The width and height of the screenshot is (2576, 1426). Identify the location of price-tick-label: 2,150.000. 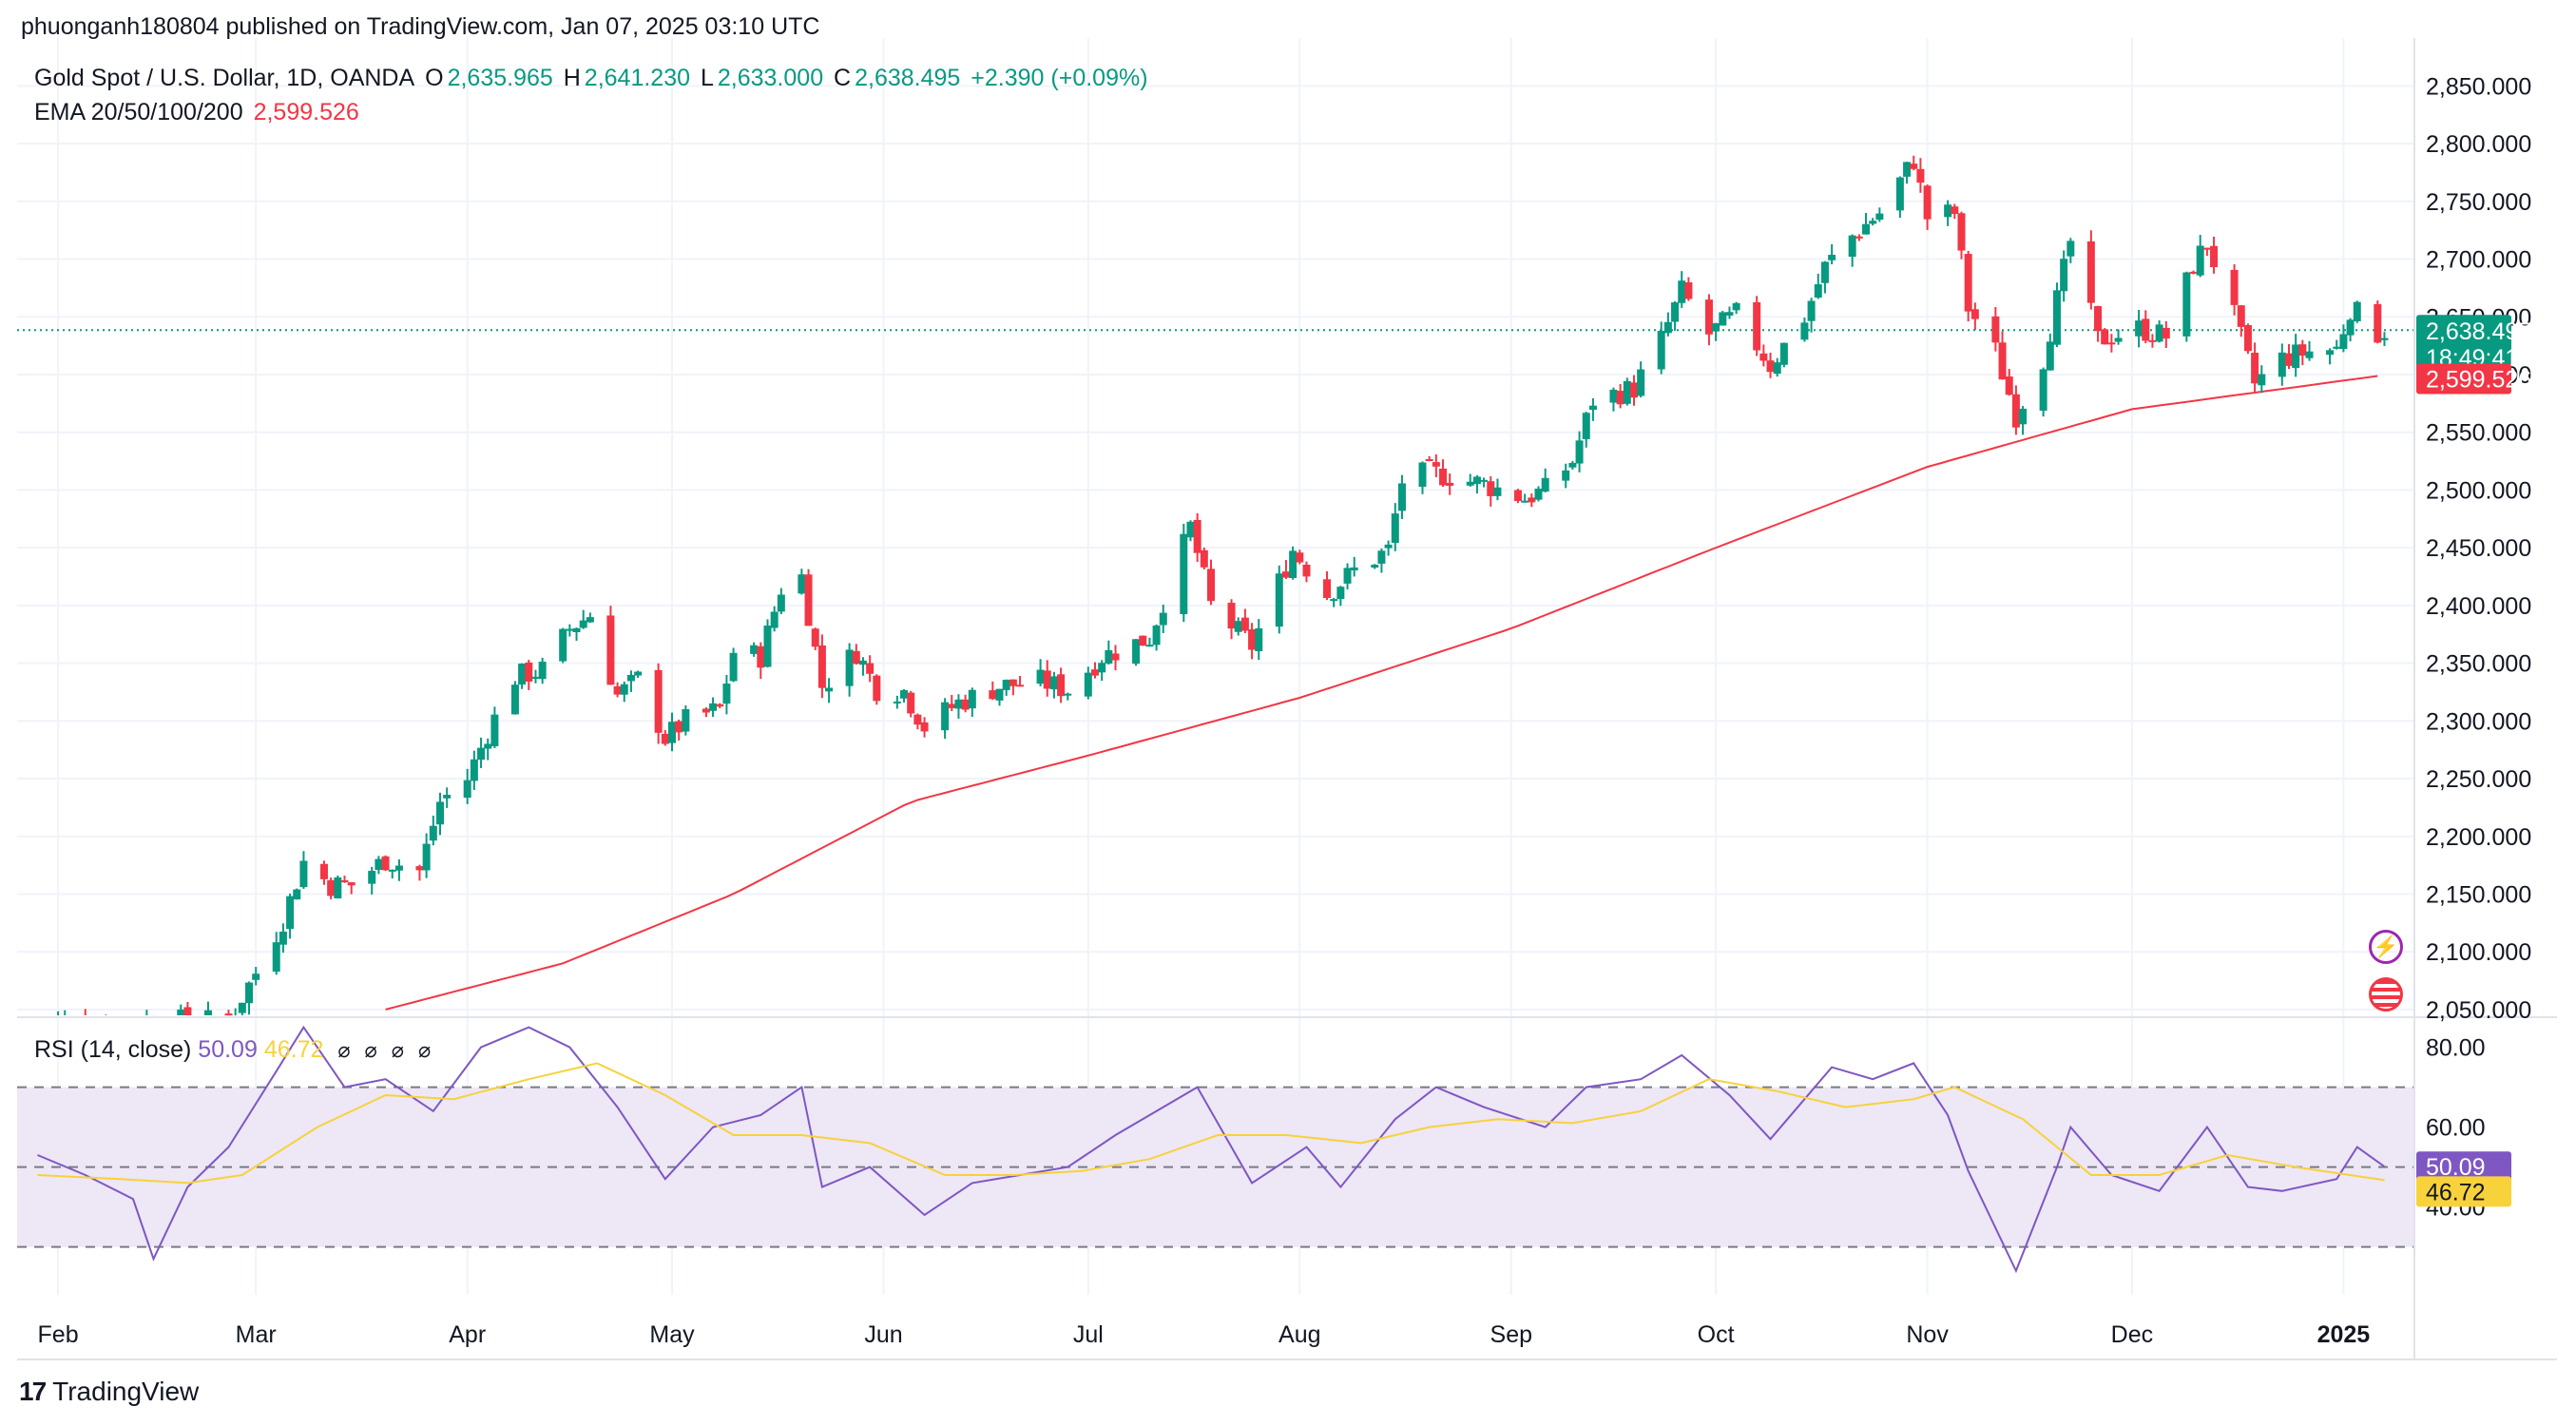
(2478, 894).